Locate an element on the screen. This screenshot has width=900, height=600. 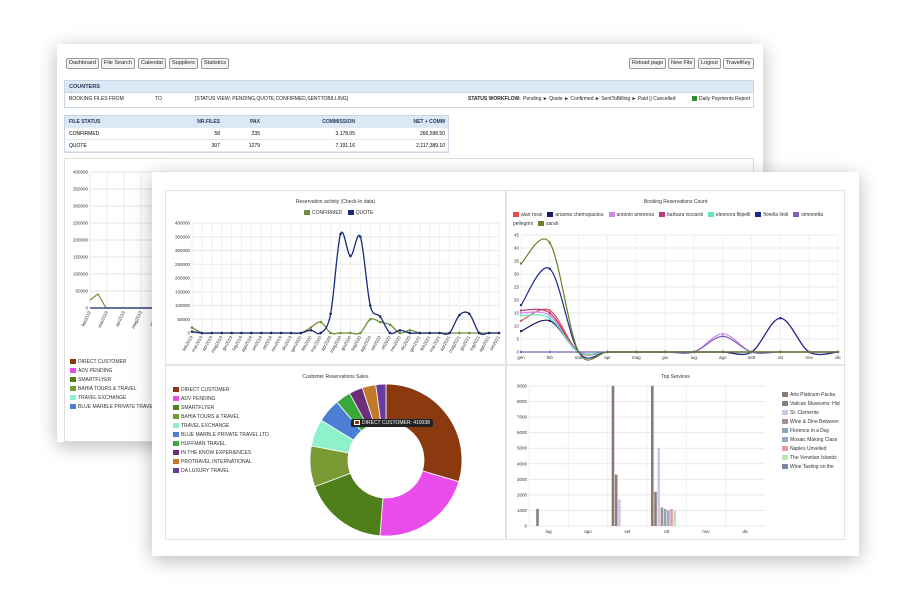
legend-item: The Venetian Islands is located at coordinates (811, 458).